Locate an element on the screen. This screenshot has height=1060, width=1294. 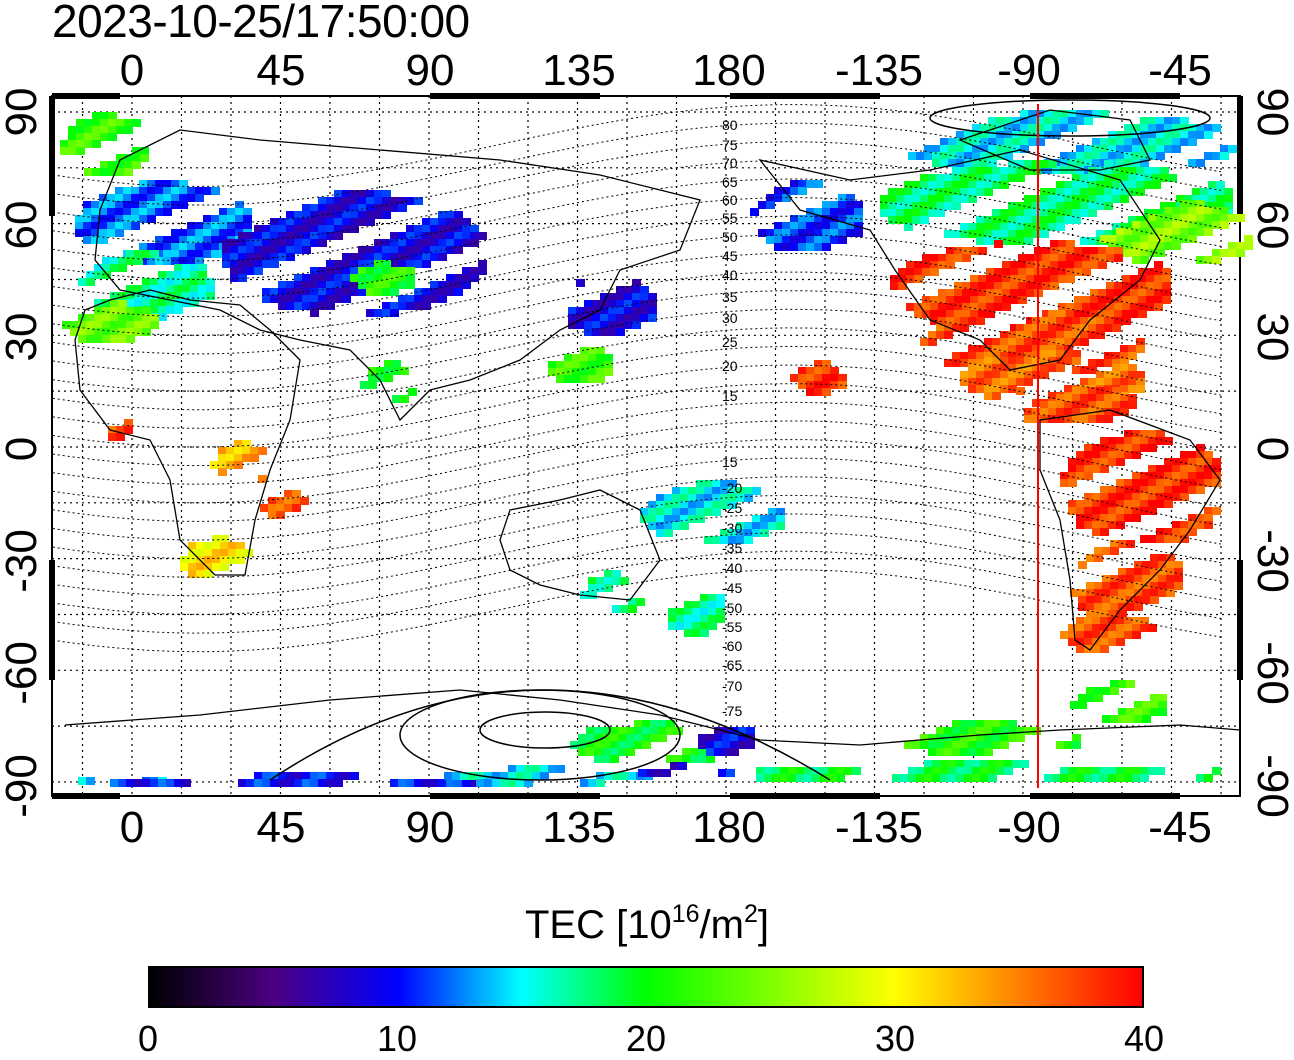
magnetic-contour is located at coordinates (637, 350).